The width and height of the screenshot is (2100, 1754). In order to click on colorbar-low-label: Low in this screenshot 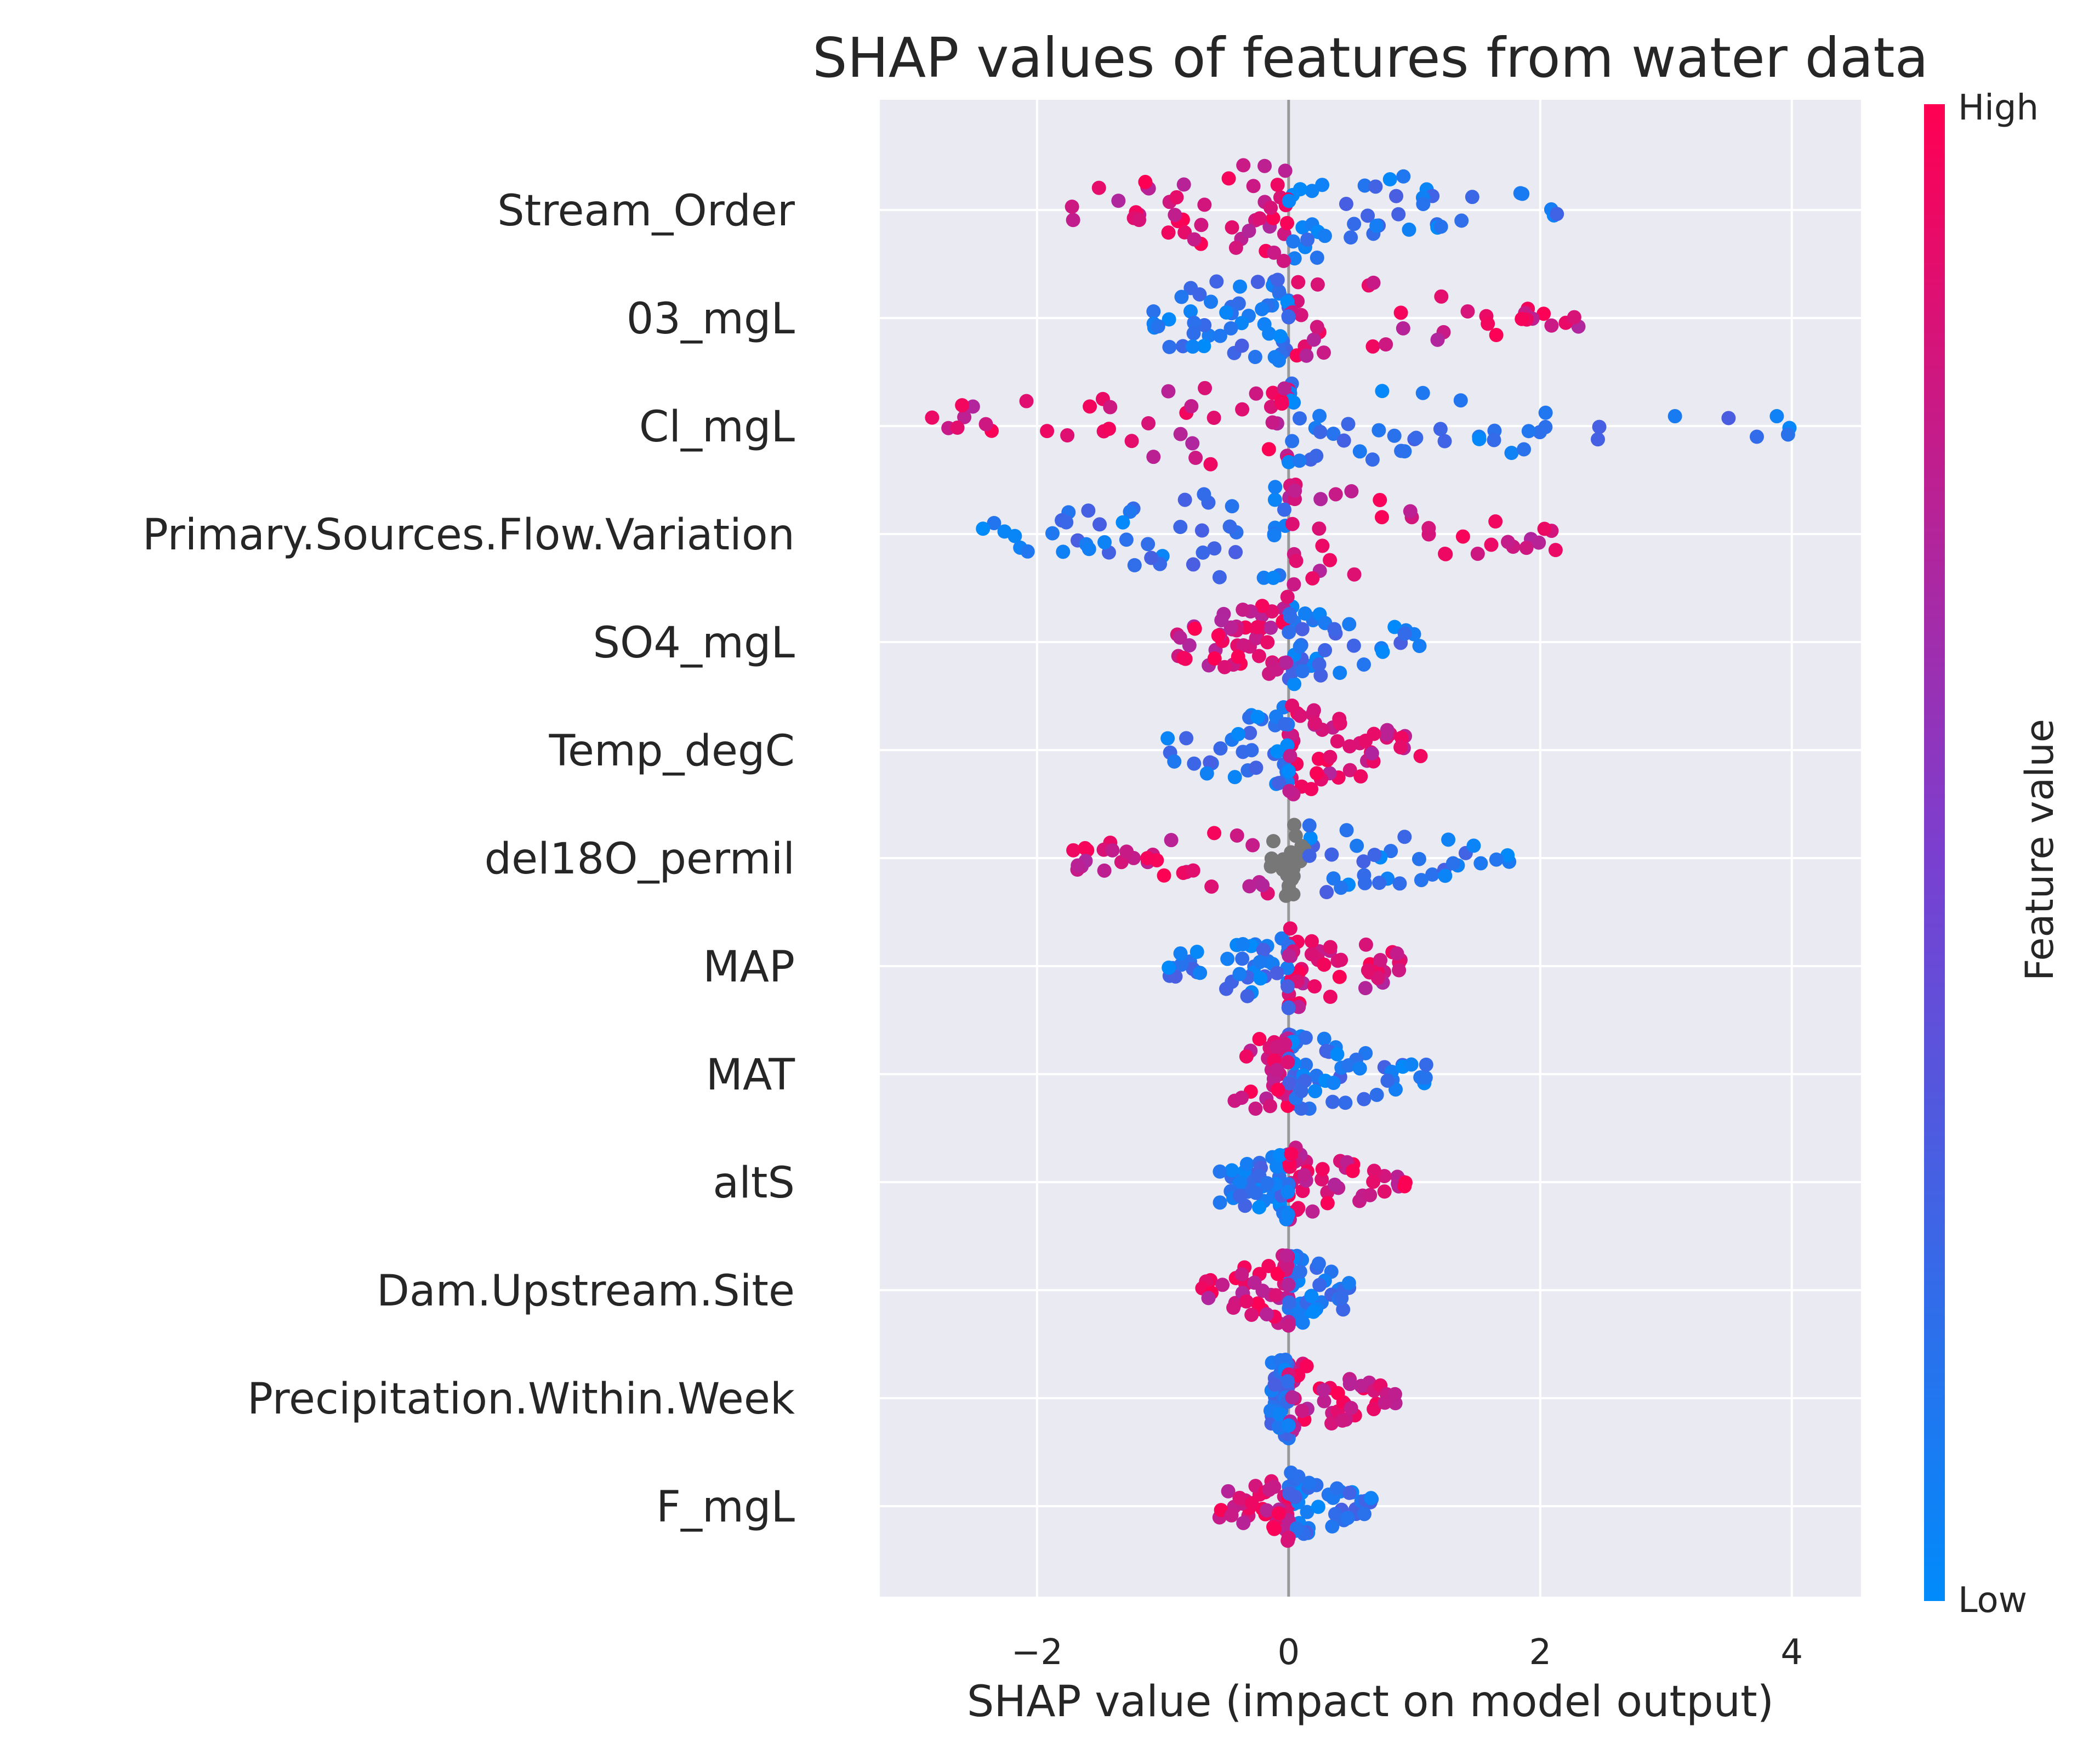, I will do `click(1992, 1600)`.